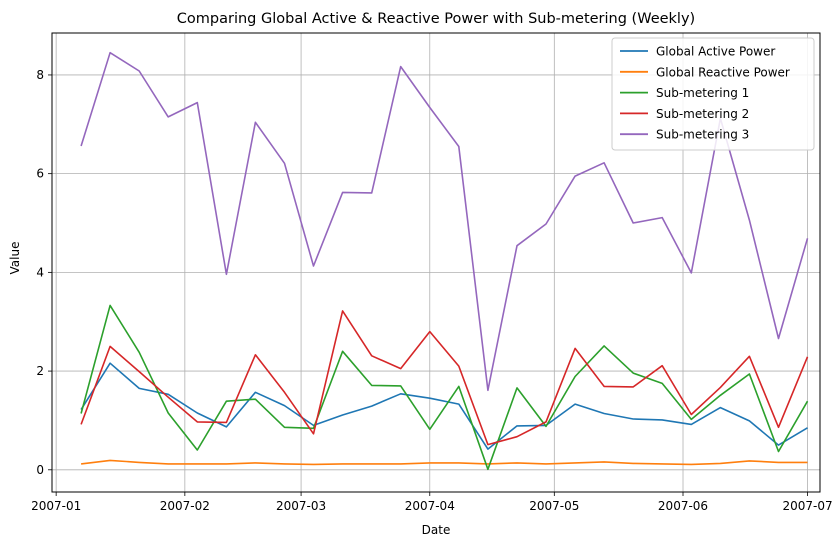 This screenshot has width=833, height=551. Describe the element at coordinates (15, 258) in the screenshot. I see `y-axis-label: Value` at that location.